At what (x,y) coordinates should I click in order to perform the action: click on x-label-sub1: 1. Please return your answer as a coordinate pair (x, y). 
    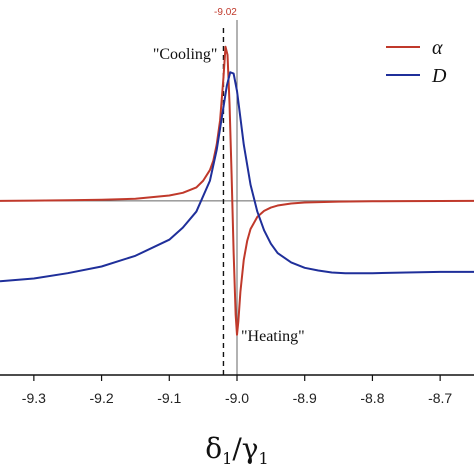
    Looking at the image, I should click on (227, 458).